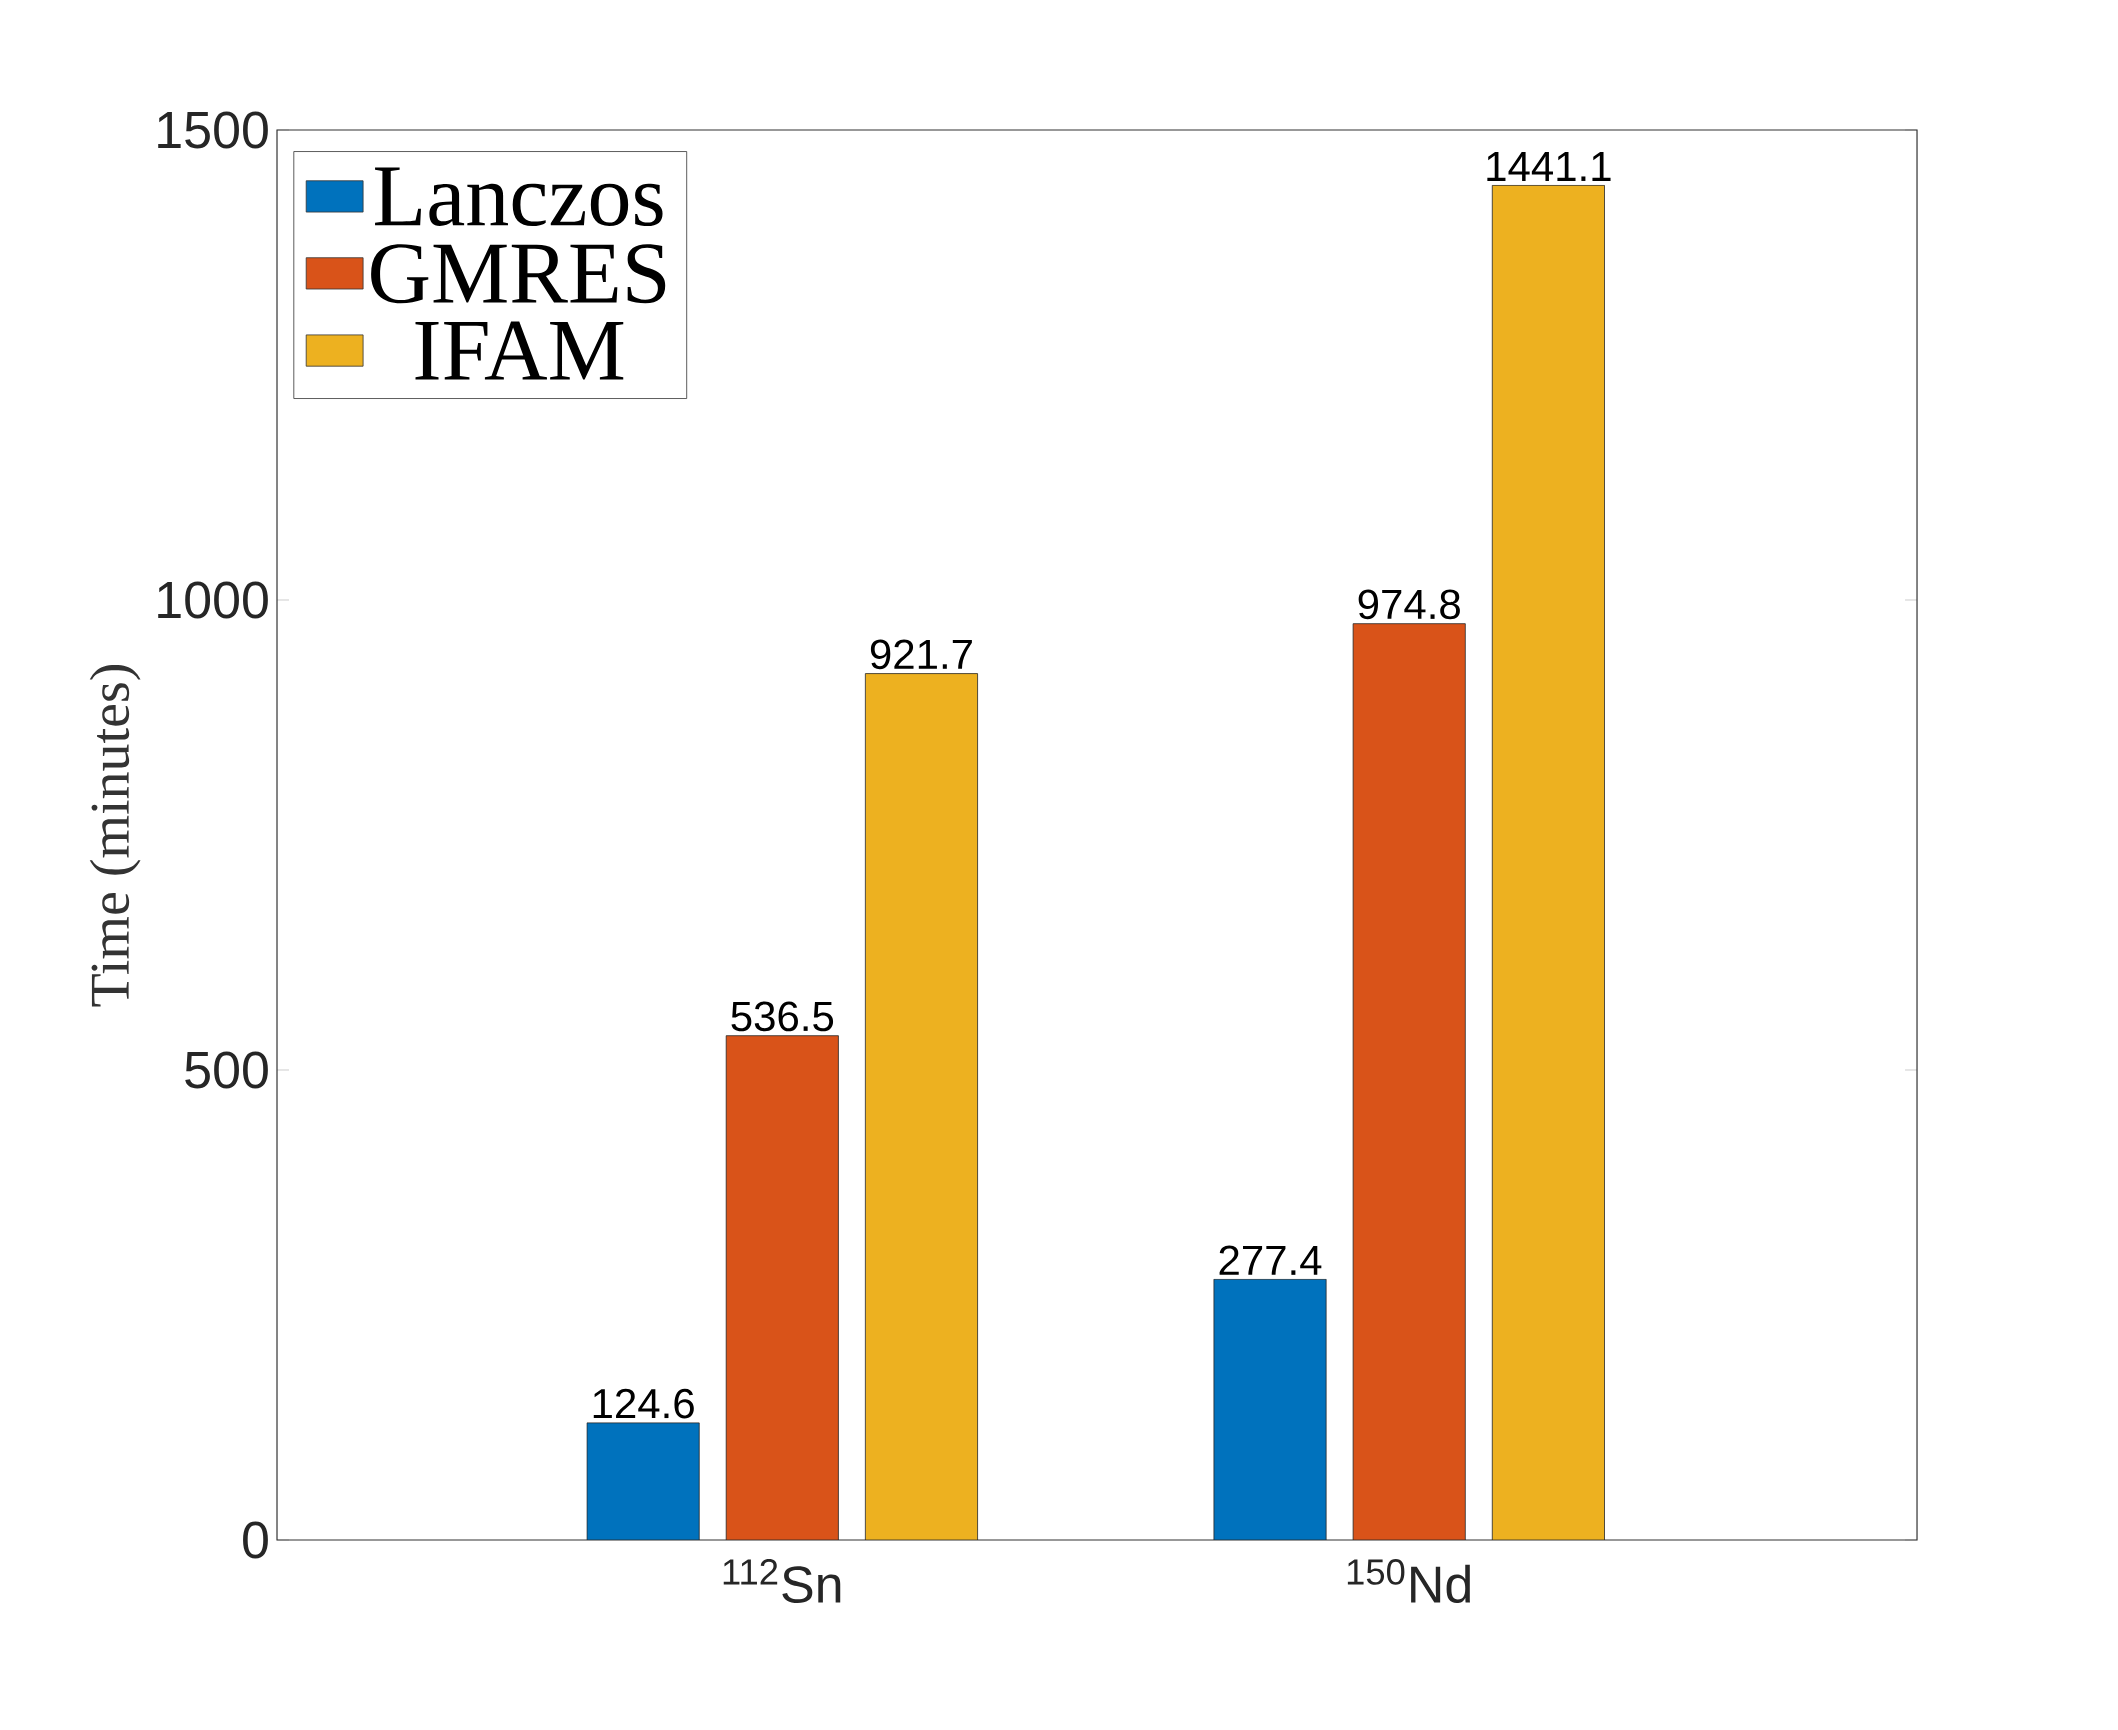 The height and width of the screenshot is (1730, 2118). I want to click on y-axis-title: Time (minutes), so click(115, 836).